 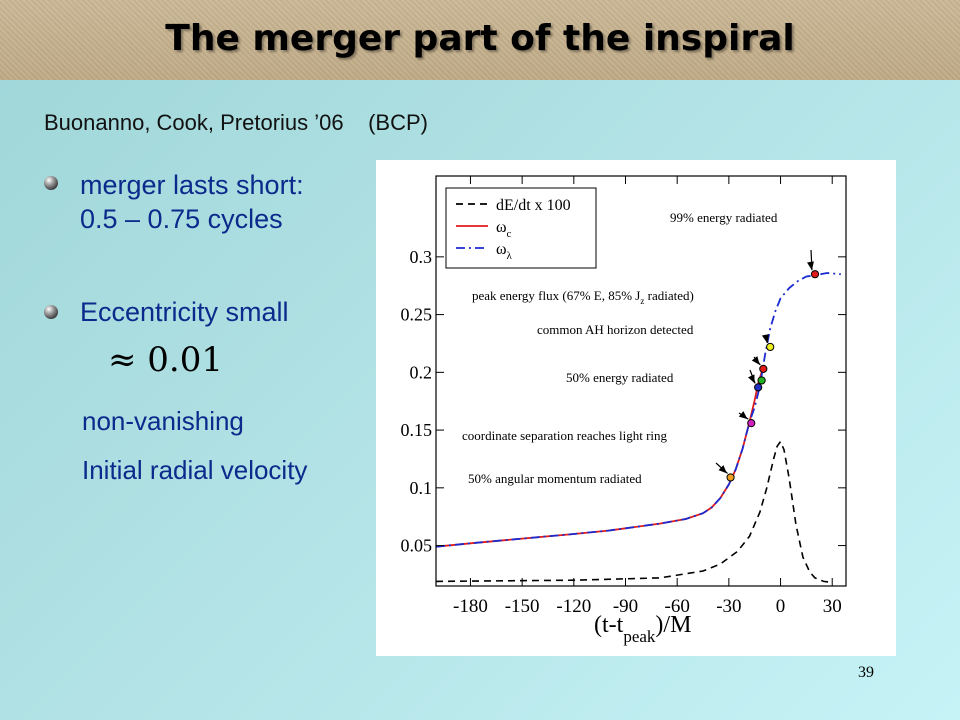 I want to click on bullet-text-2: Eccentricity small, so click(x=184, y=312).